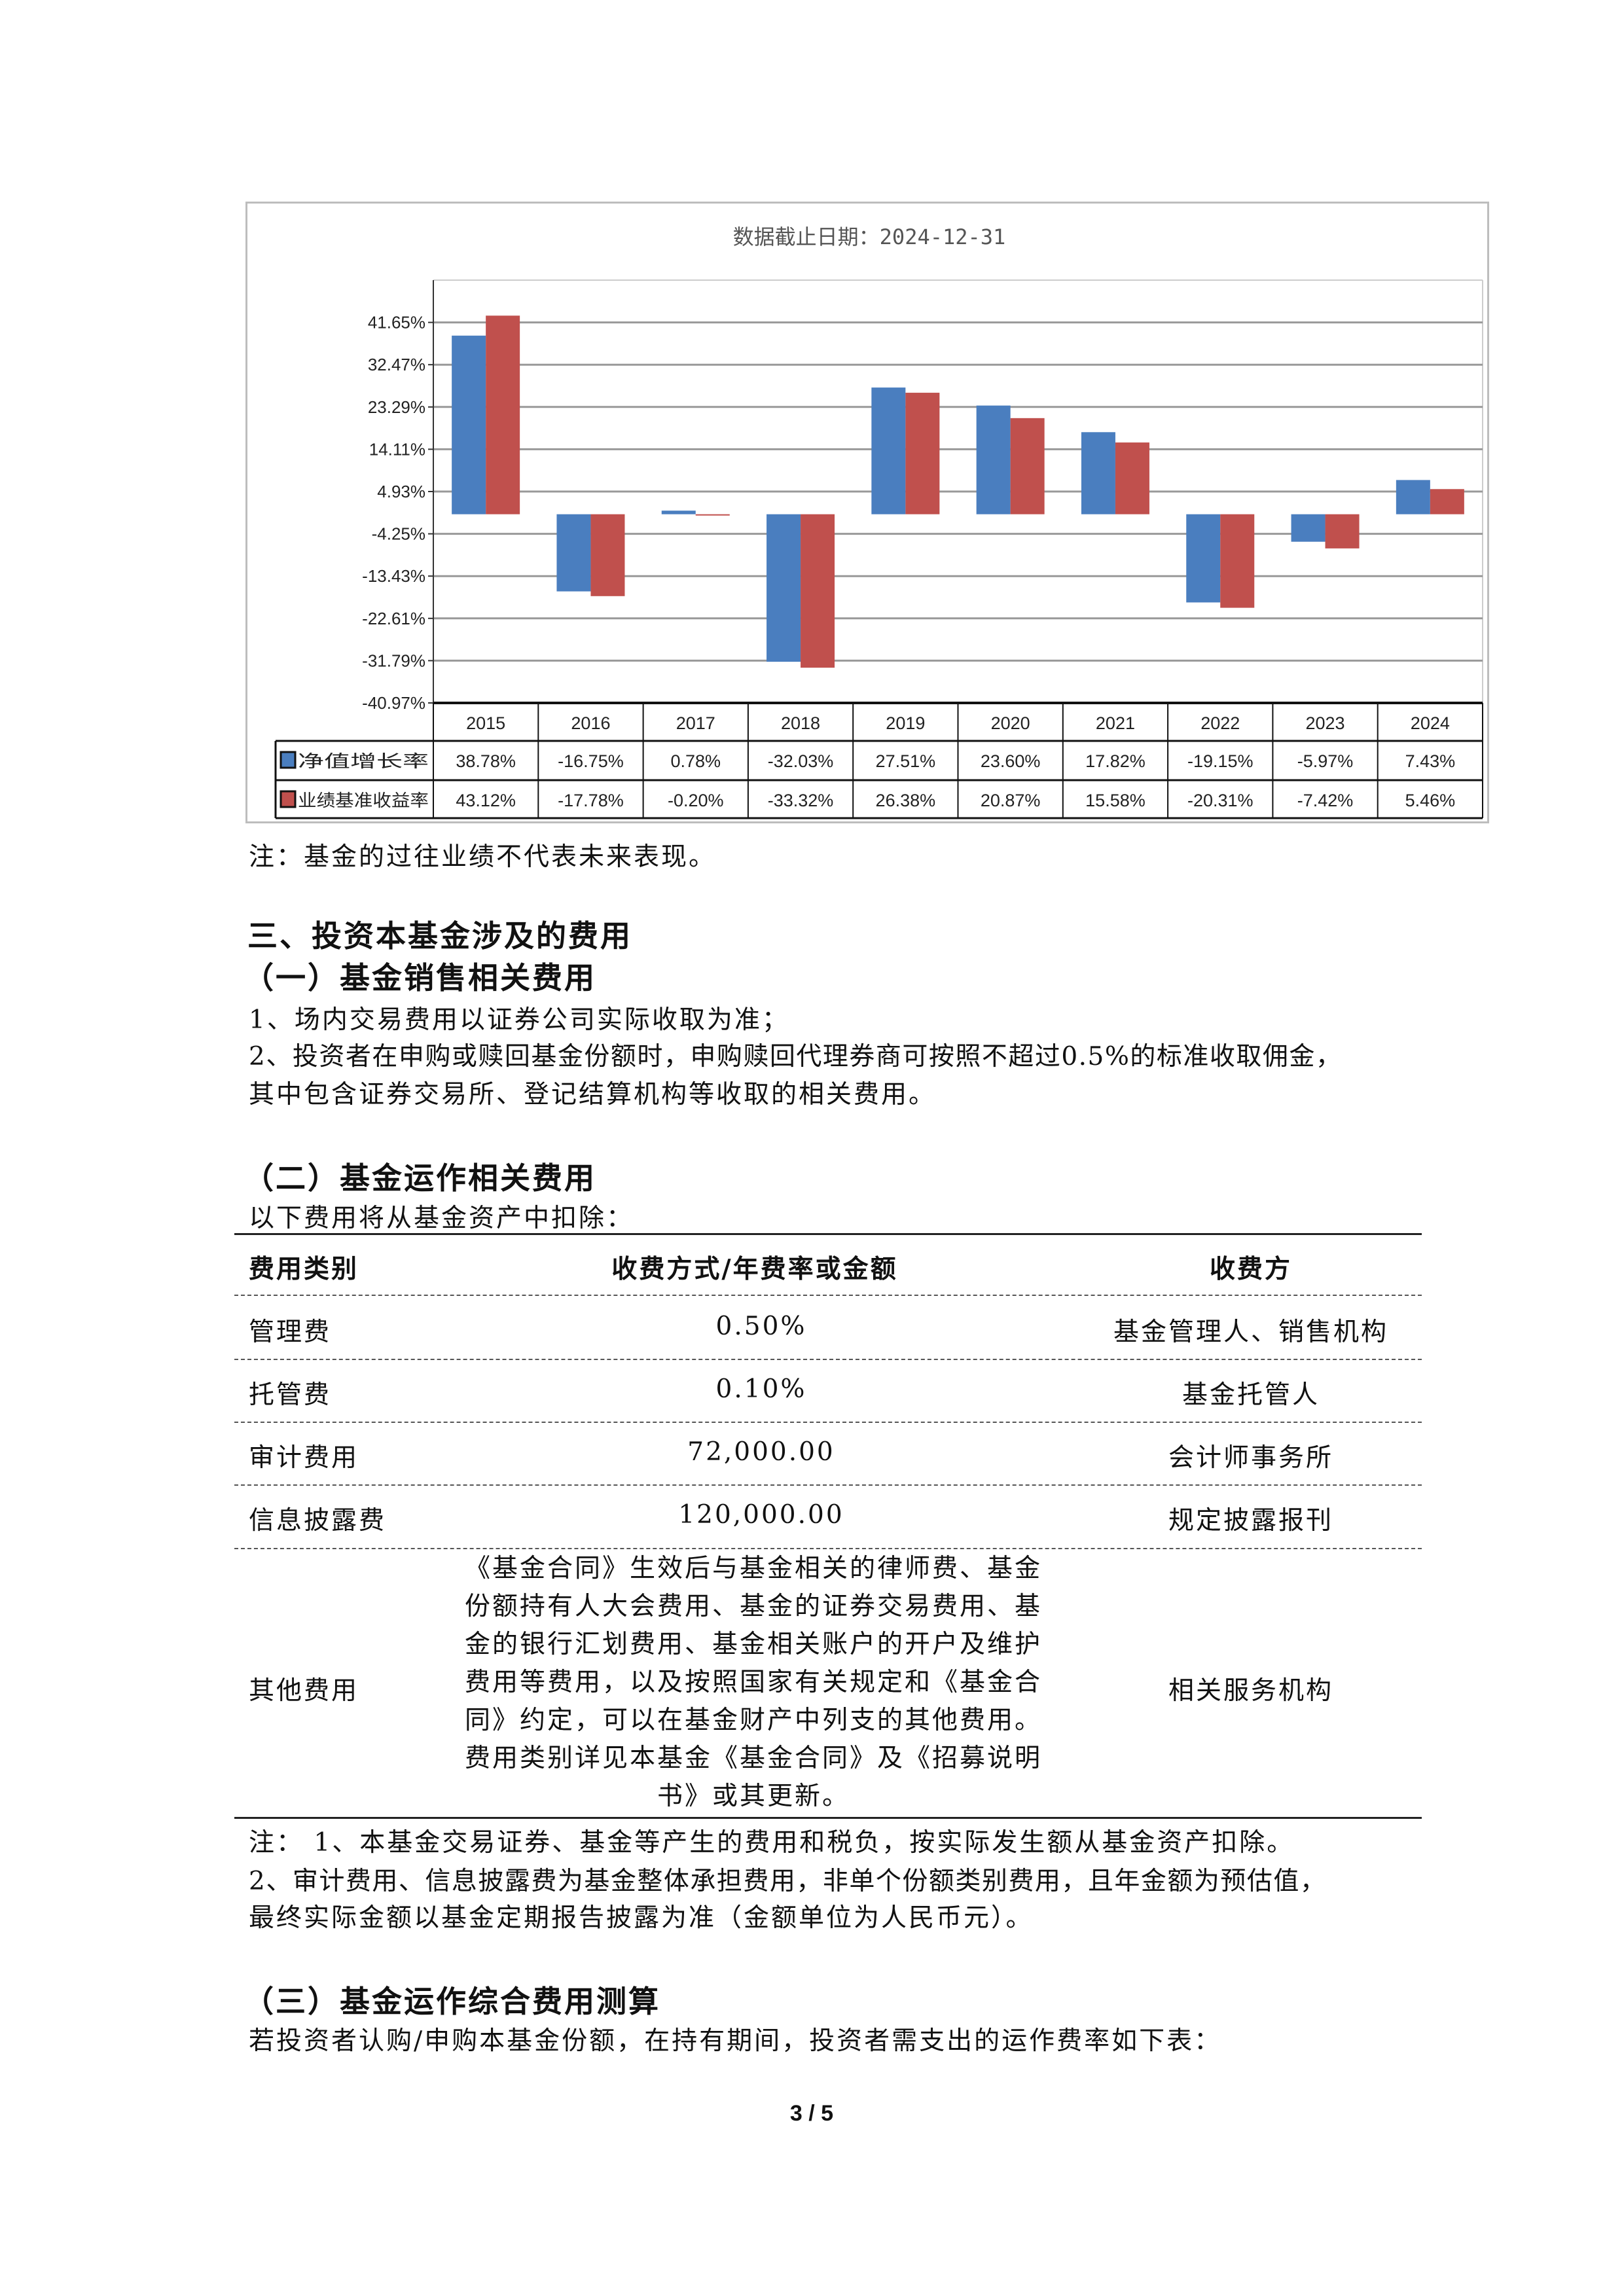 This screenshot has height=2296, width=1624. I want to click on legend-label: 业绩基准收益率, so click(363, 801).